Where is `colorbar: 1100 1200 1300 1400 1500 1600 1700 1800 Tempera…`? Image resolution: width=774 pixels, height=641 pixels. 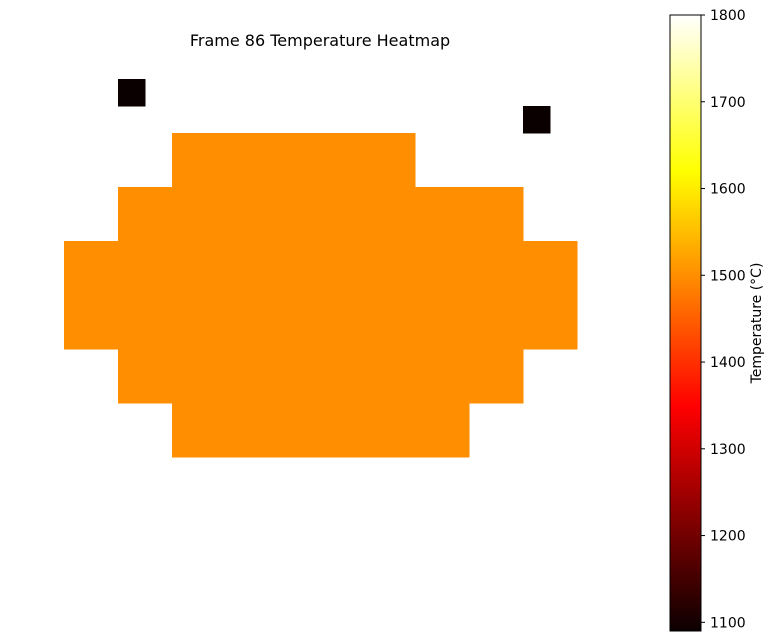 colorbar: 1100 1200 1300 1400 1500 1600 1700 1800 Tempera… is located at coordinates (717, 320).